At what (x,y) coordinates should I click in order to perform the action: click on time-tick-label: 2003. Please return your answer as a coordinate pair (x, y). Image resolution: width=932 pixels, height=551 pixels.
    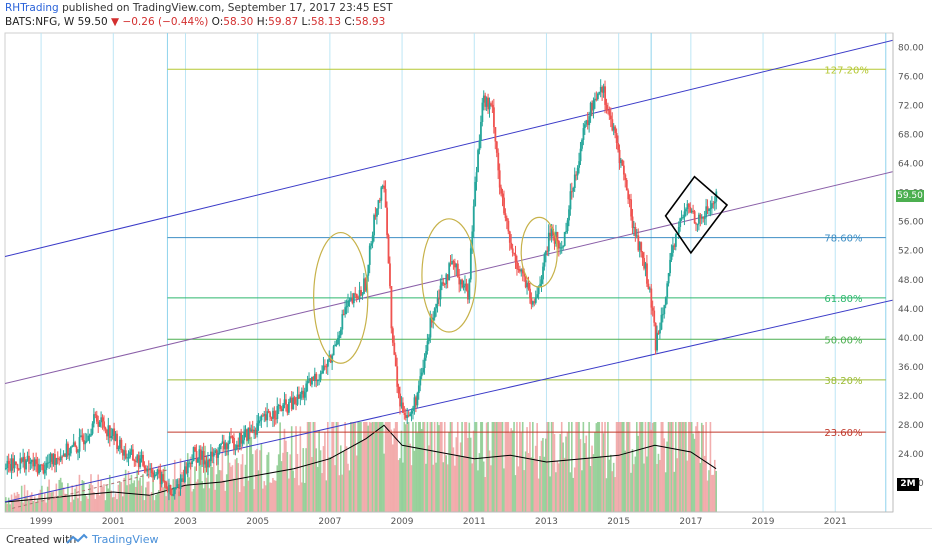
    Looking at the image, I should click on (185, 522).